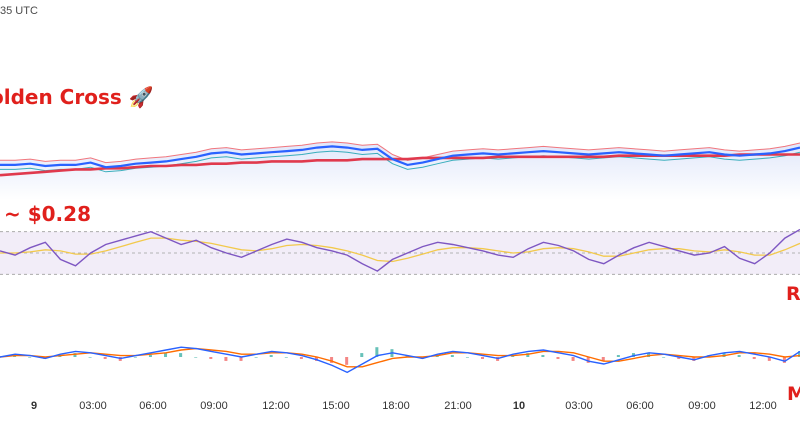  What do you see at coordinates (793, 294) in the screenshot?
I see `rsi-cut-label: R` at bounding box center [793, 294].